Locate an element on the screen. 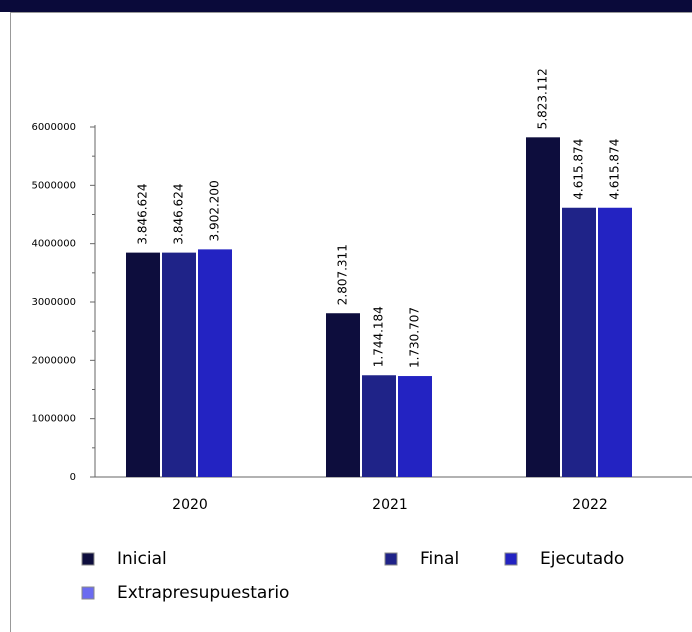  y-tick-label: 6000000 is located at coordinates (53, 127).